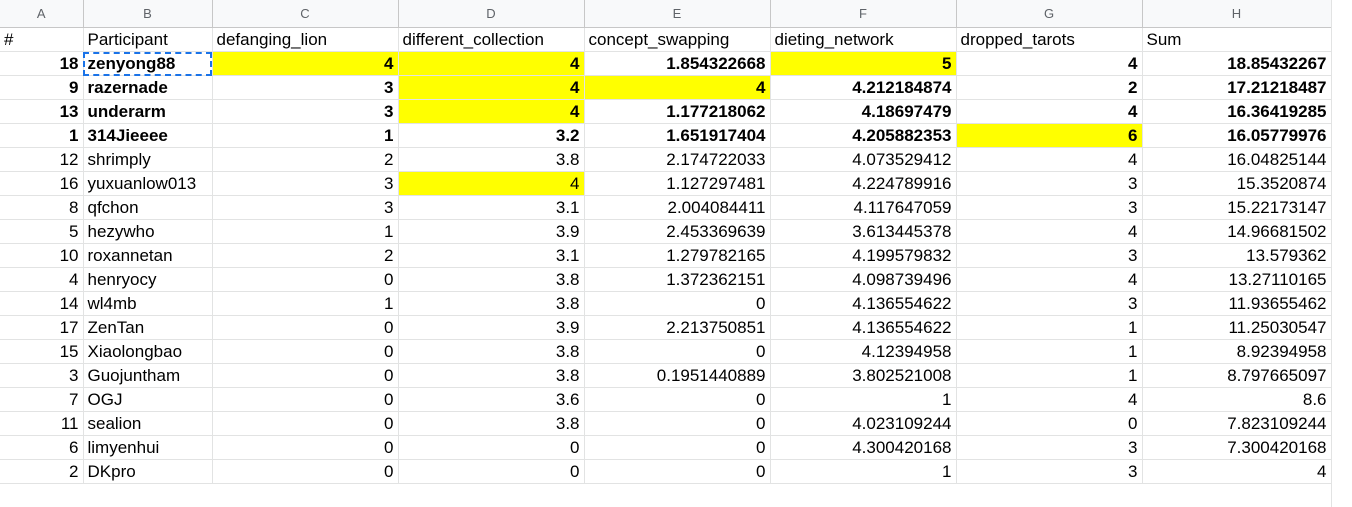 The height and width of the screenshot is (507, 1352). Describe the element at coordinates (677, 135) in the screenshot. I see `cell-col-e: 1.651917404` at that location.